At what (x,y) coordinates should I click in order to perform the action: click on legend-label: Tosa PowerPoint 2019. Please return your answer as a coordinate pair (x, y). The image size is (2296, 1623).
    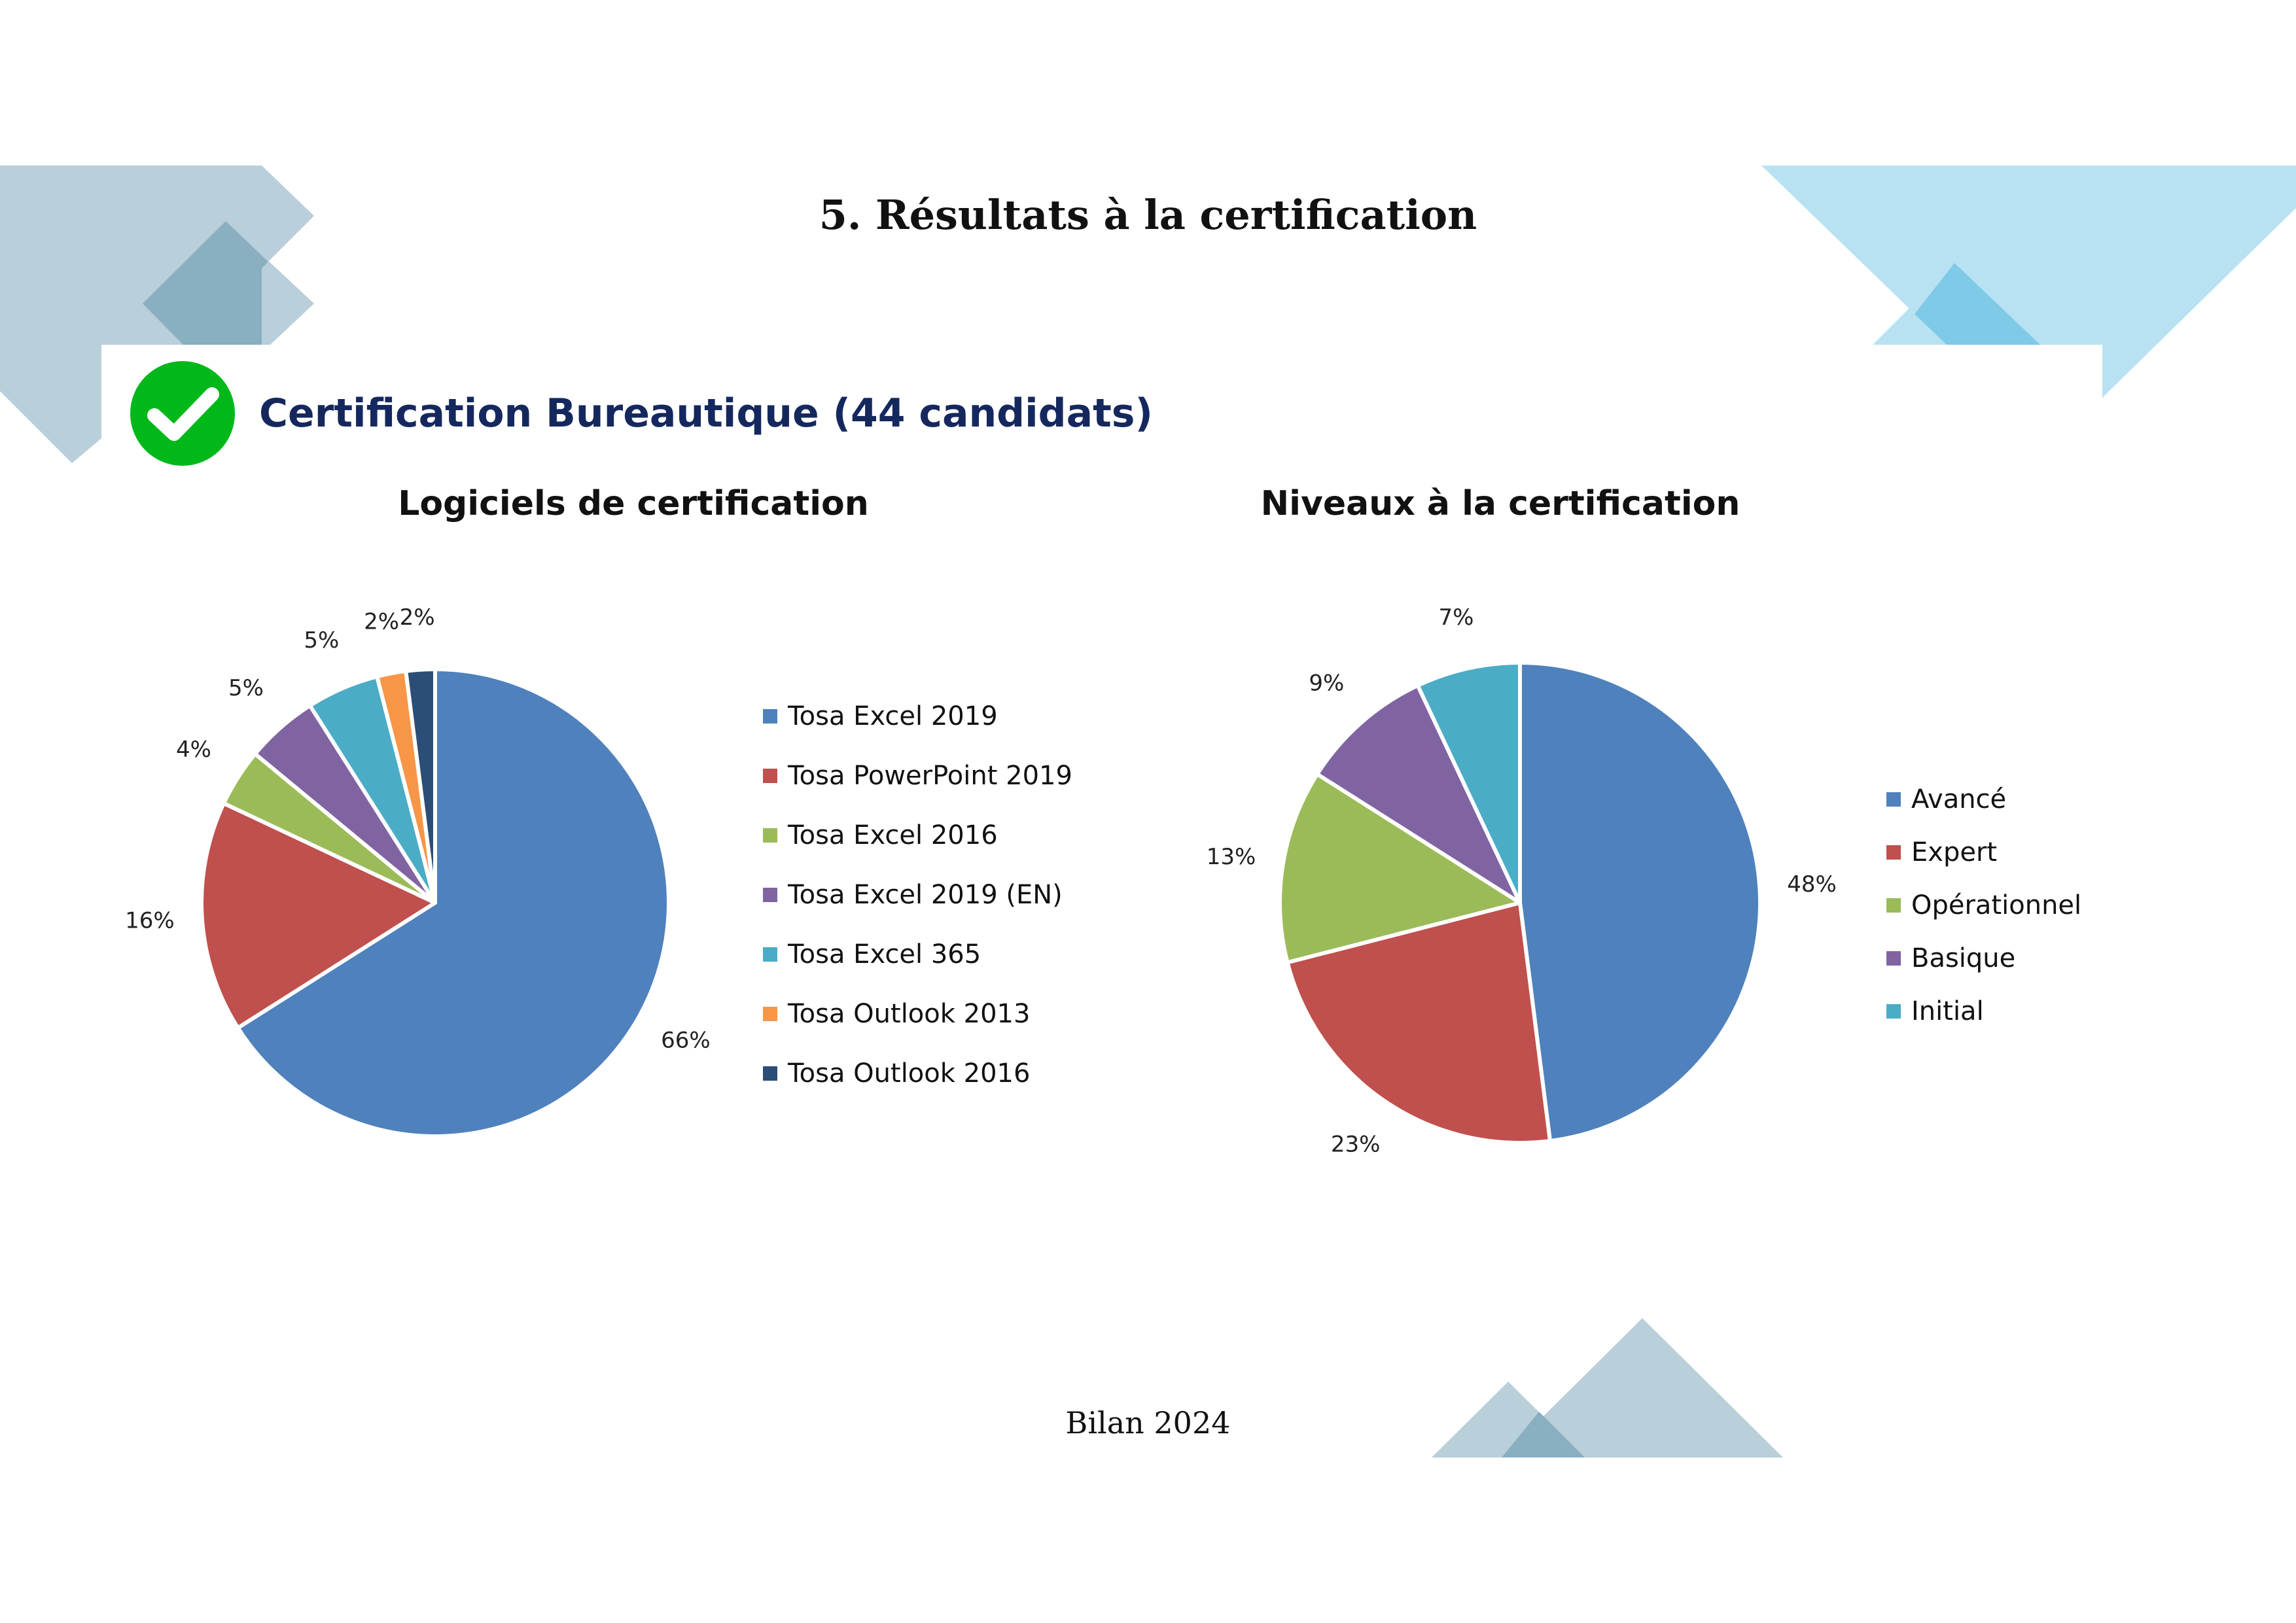
    Looking at the image, I should click on (929, 776).